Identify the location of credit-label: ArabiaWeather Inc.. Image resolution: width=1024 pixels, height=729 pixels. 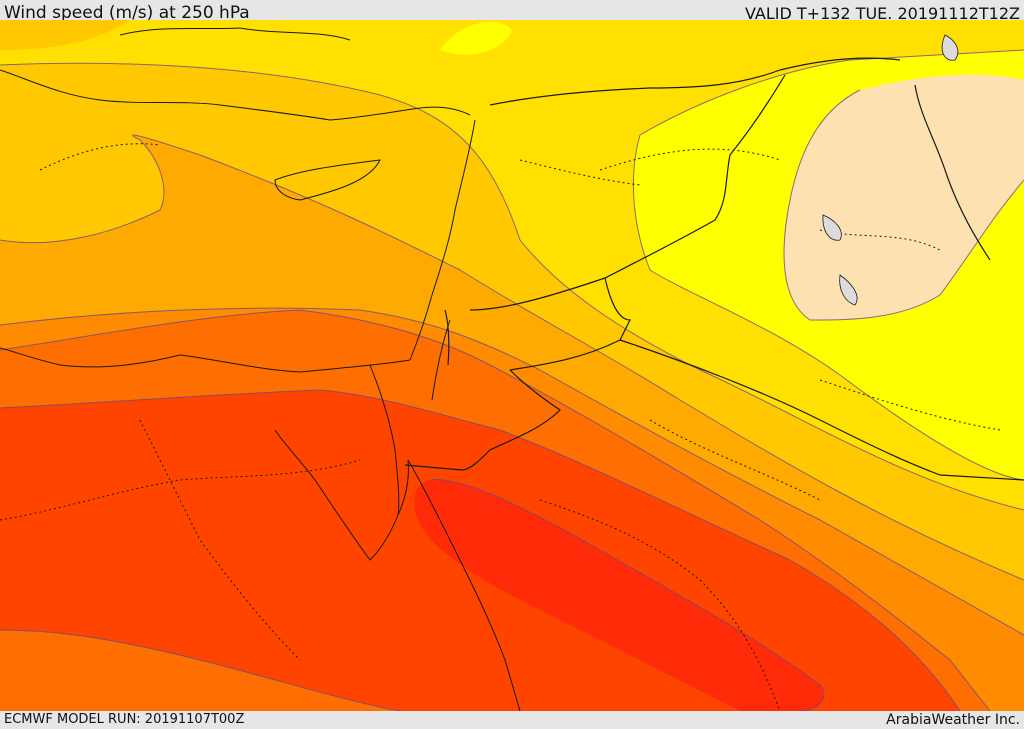
(953, 720).